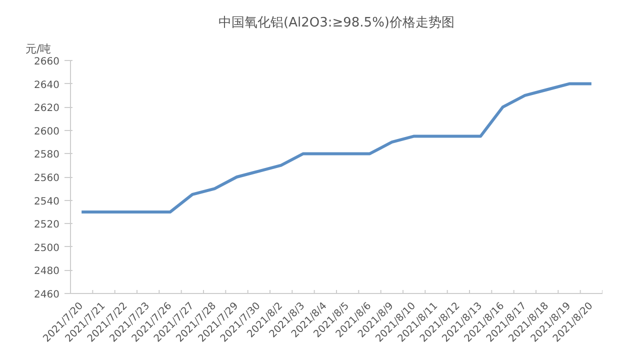  Describe the element at coordinates (47, 225) in the screenshot. I see `y-tick-label: 2520` at that location.